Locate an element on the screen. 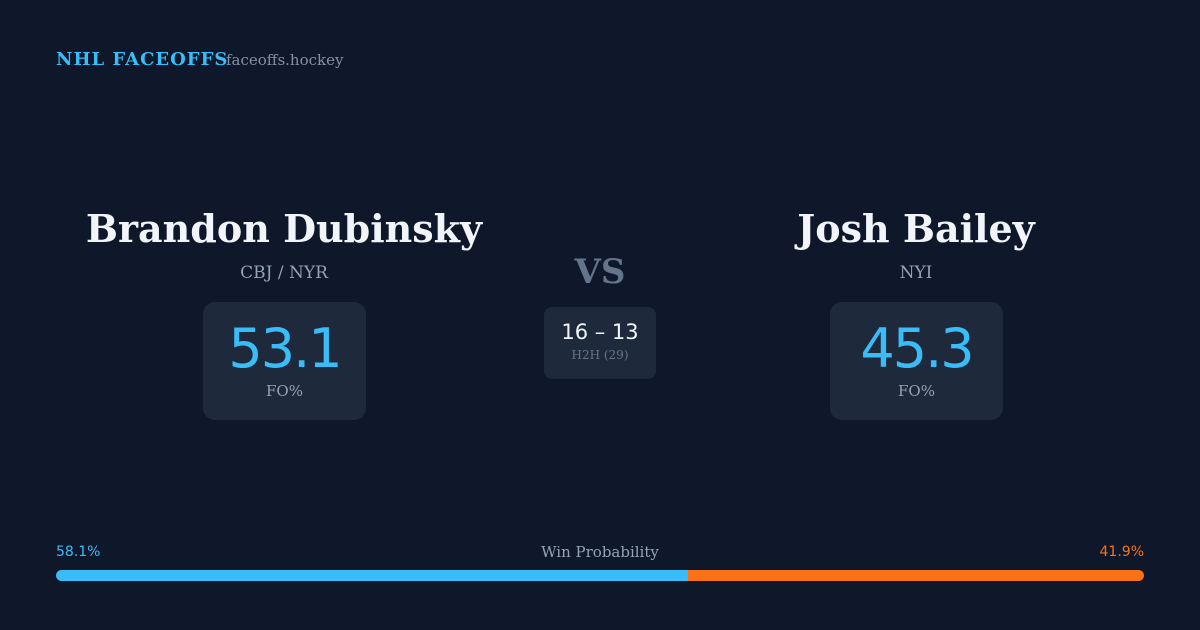 The height and width of the screenshot is (630, 1200). win-prob-left: 58.1% is located at coordinates (78, 552).